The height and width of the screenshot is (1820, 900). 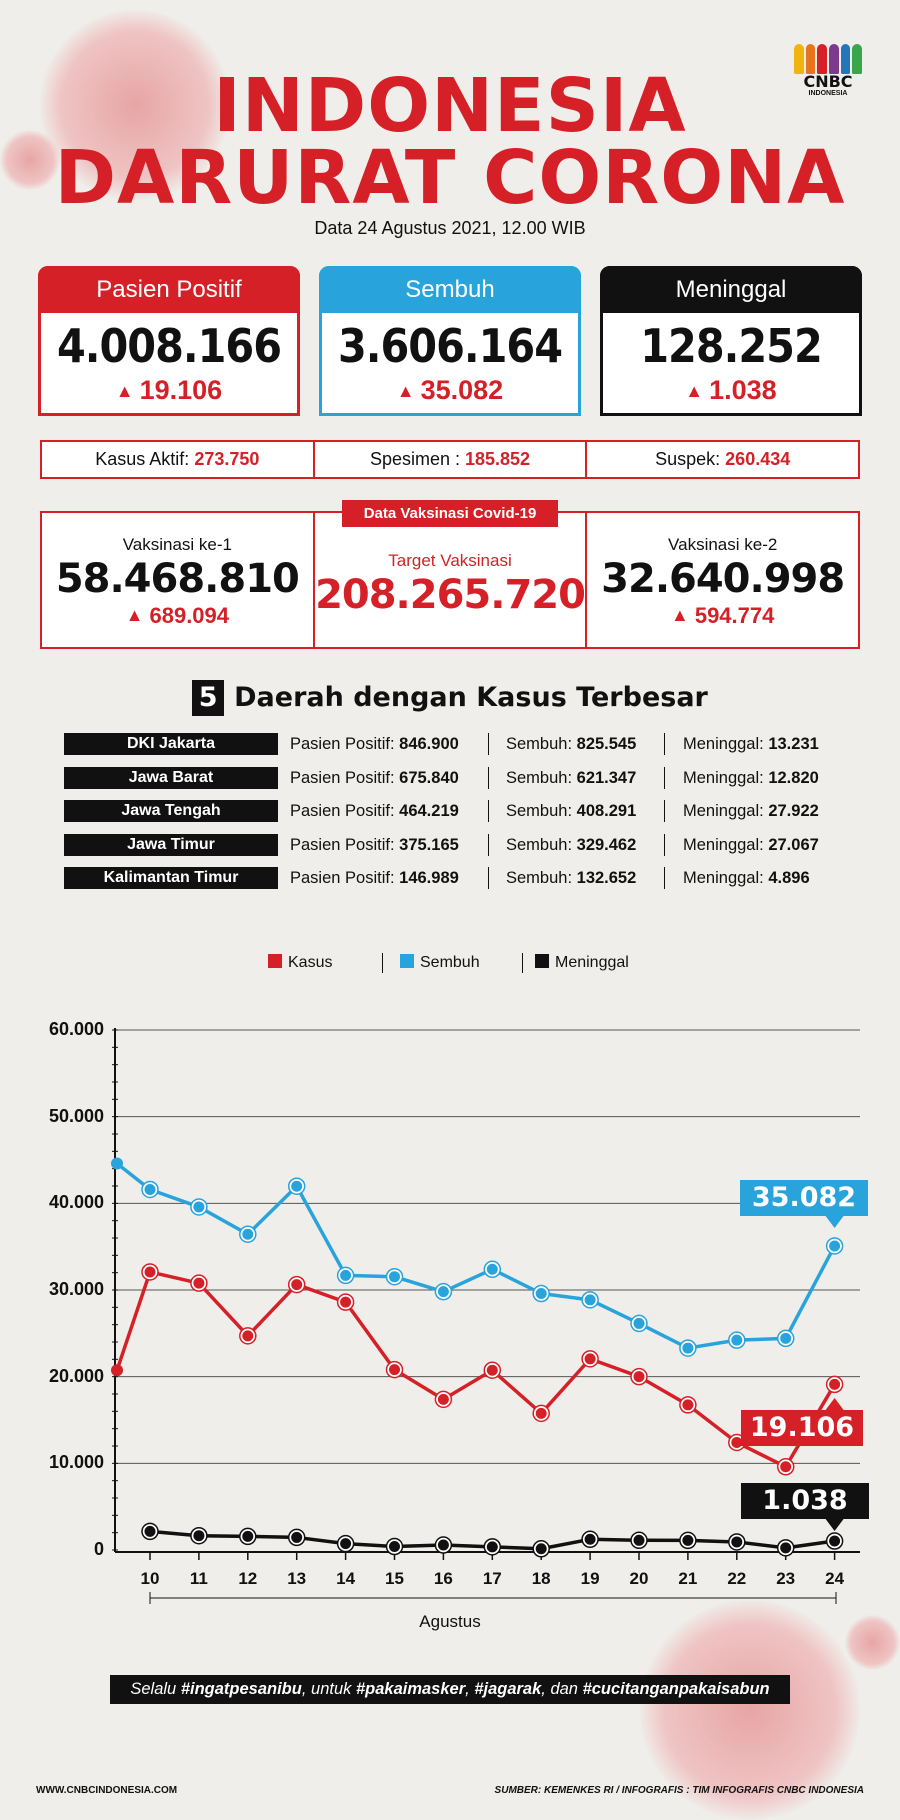 What do you see at coordinates (177, 579) in the screenshot?
I see `dose1-value: 58.468.810` at bounding box center [177, 579].